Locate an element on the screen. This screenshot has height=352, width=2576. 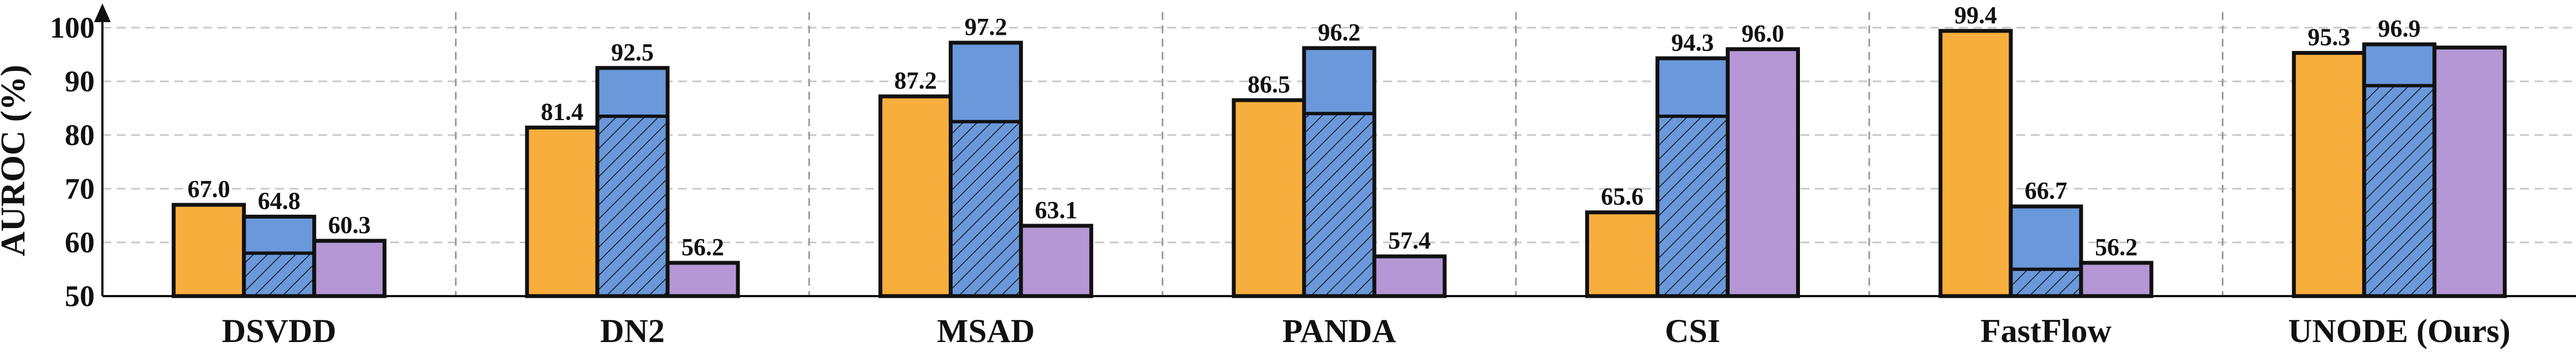
y-tick-label: 60 is located at coordinates (80, 242).